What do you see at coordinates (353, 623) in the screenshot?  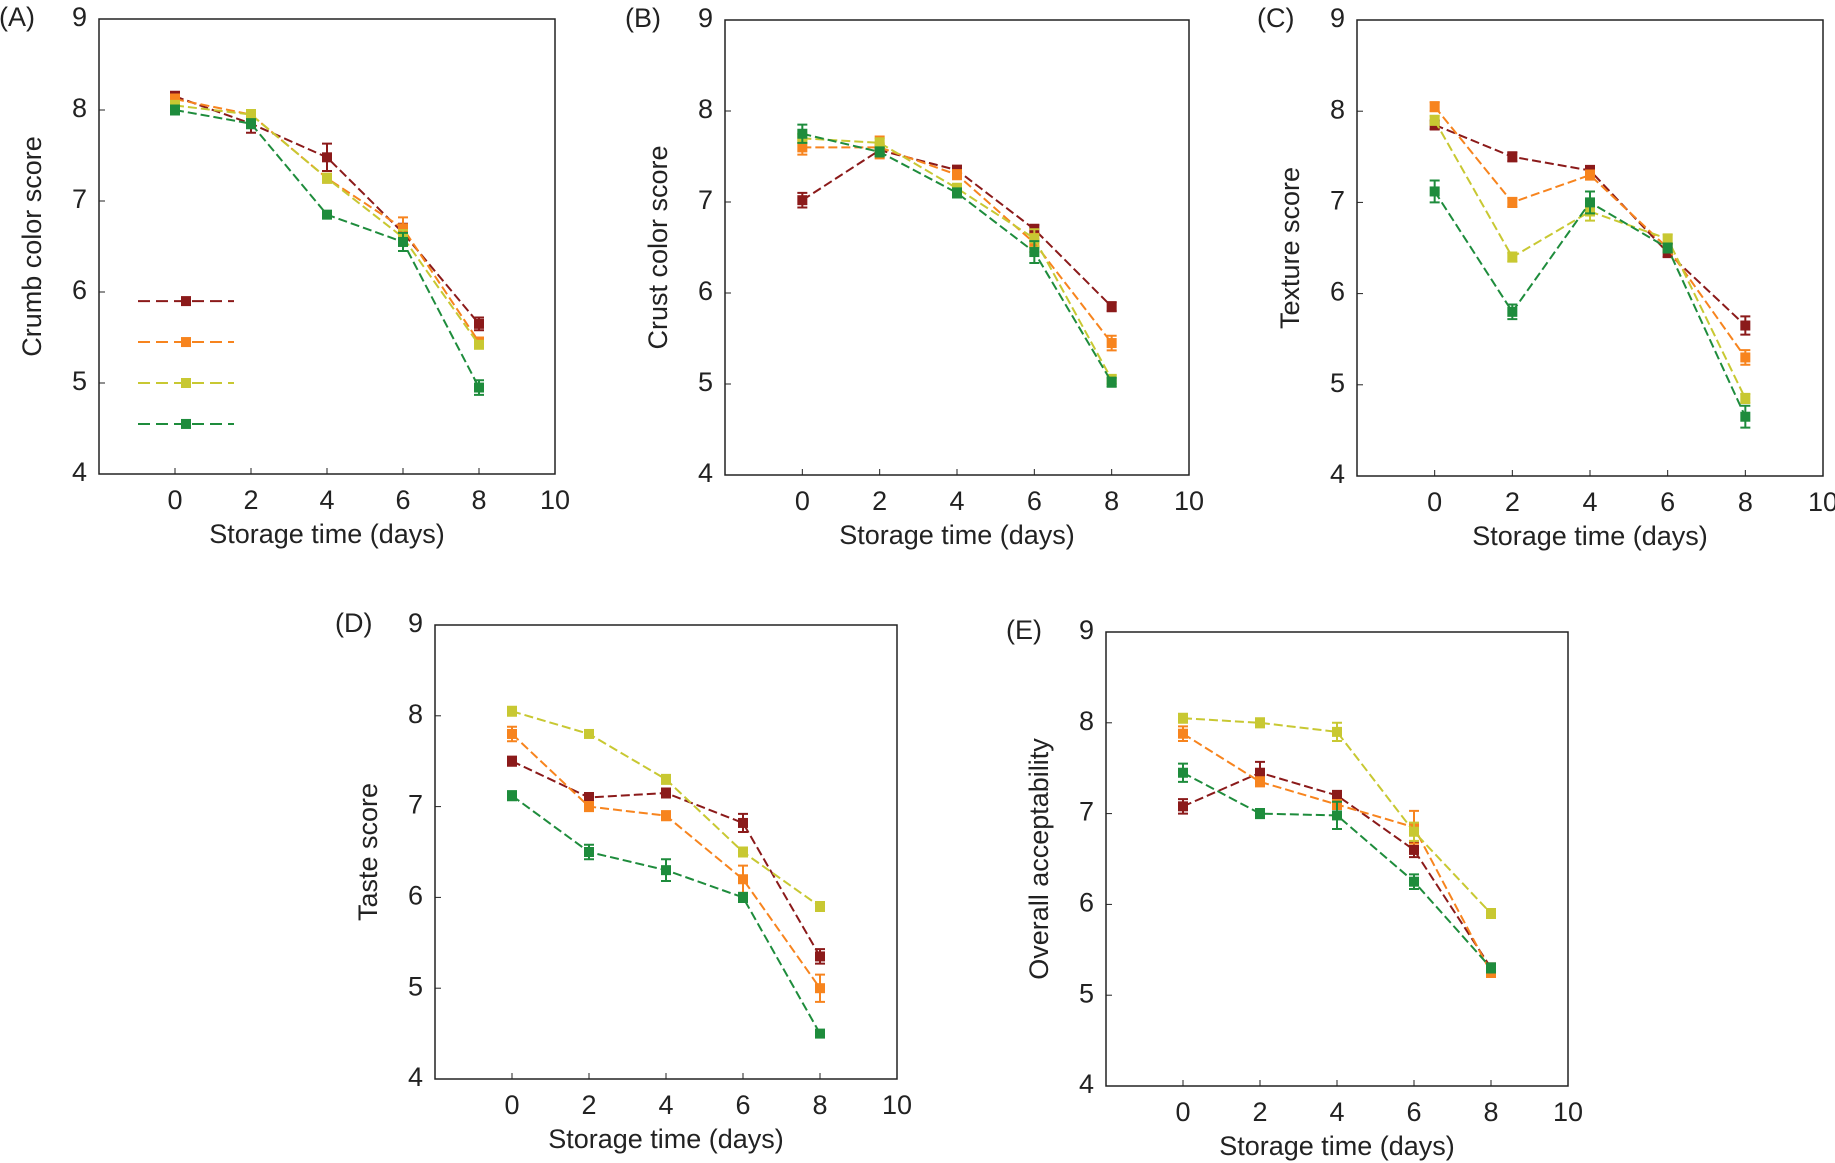 I see `panel-label: (D)` at bounding box center [353, 623].